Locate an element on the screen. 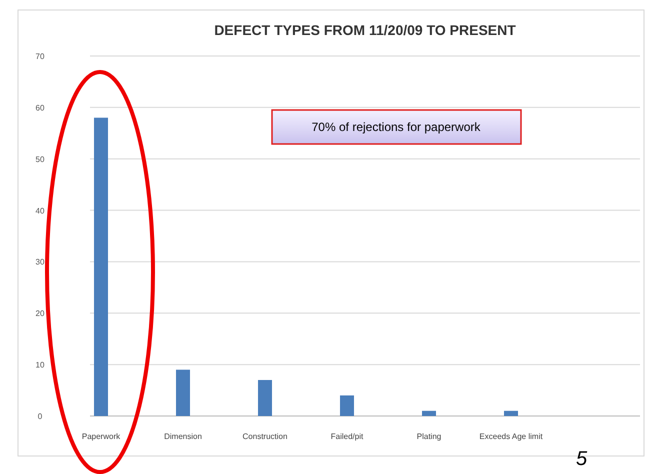 The height and width of the screenshot is (474, 652). x-tick-label: Exceeds Age limit is located at coordinates (511, 436).